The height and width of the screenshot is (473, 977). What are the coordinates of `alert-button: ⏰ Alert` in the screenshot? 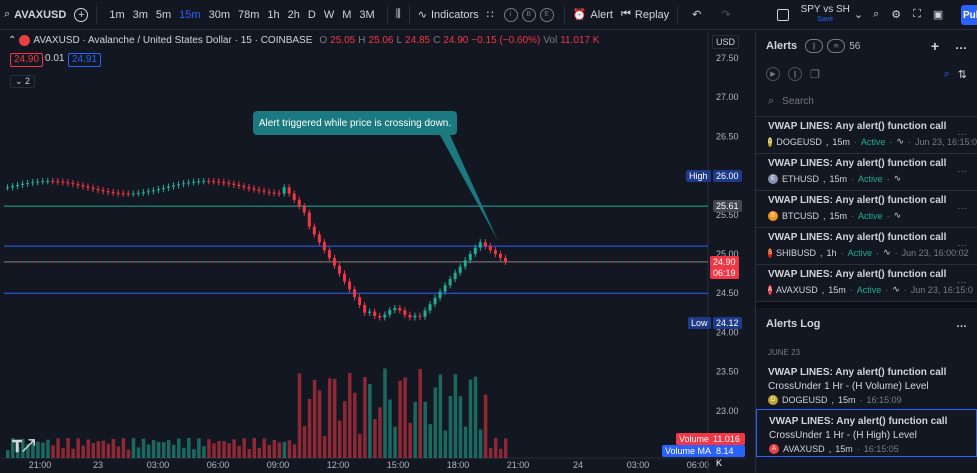 It's located at (593, 15).